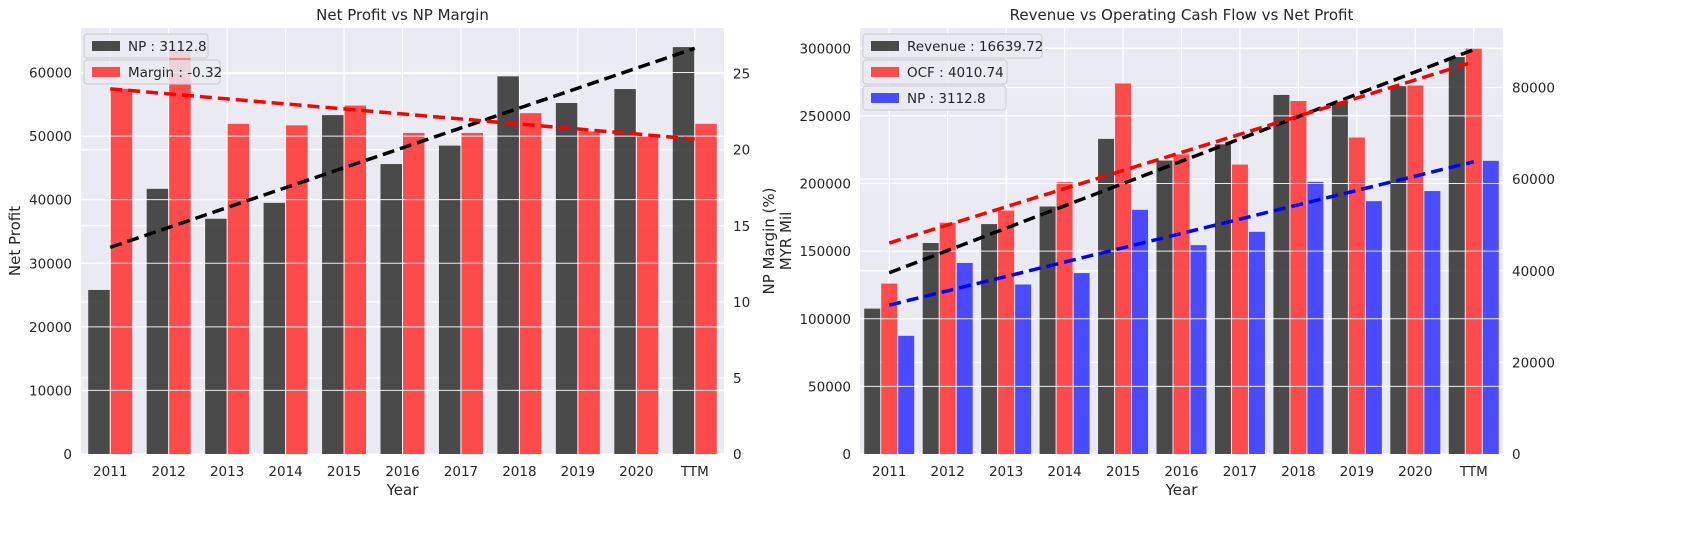  What do you see at coordinates (566, 279) in the screenshot?
I see `bar-1-2019` at bounding box center [566, 279].